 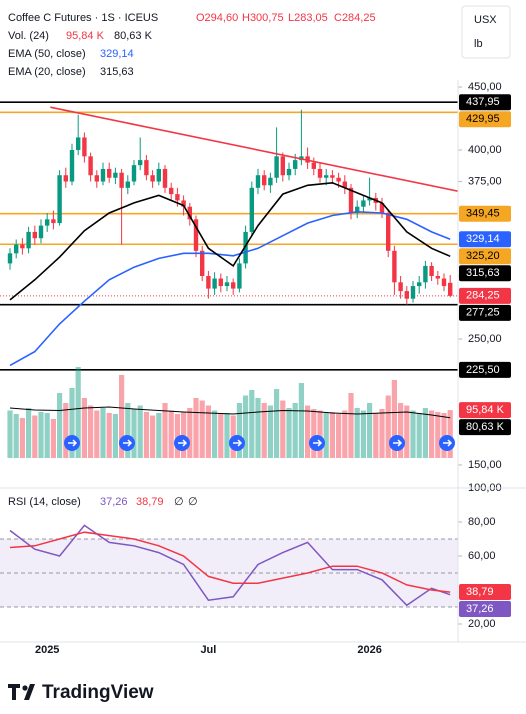 I want to click on scale-badge-label: 284,25, so click(x=483, y=296).